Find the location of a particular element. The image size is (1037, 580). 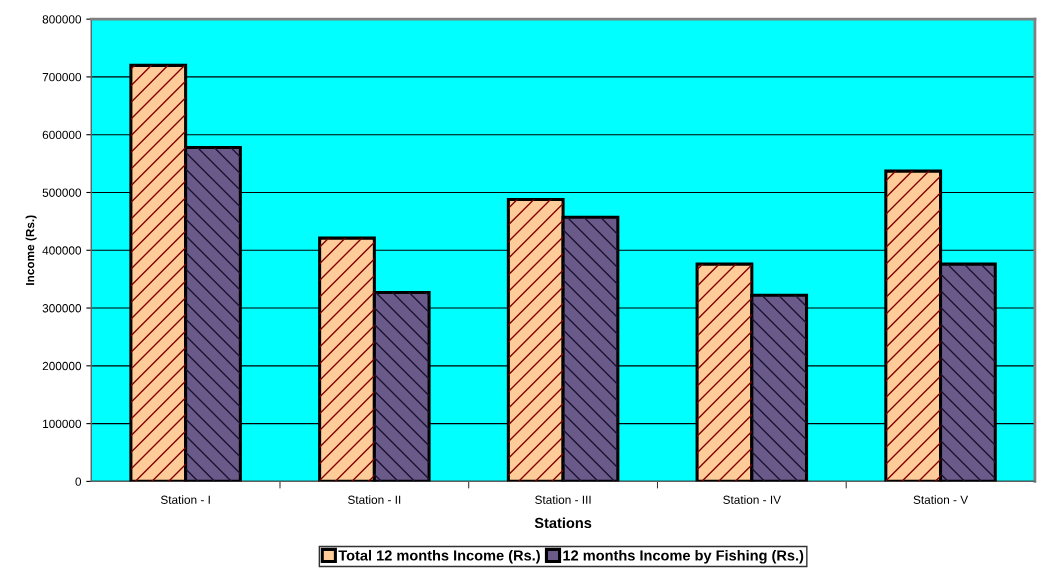

x-tick-label: Station - II is located at coordinates (374, 499).